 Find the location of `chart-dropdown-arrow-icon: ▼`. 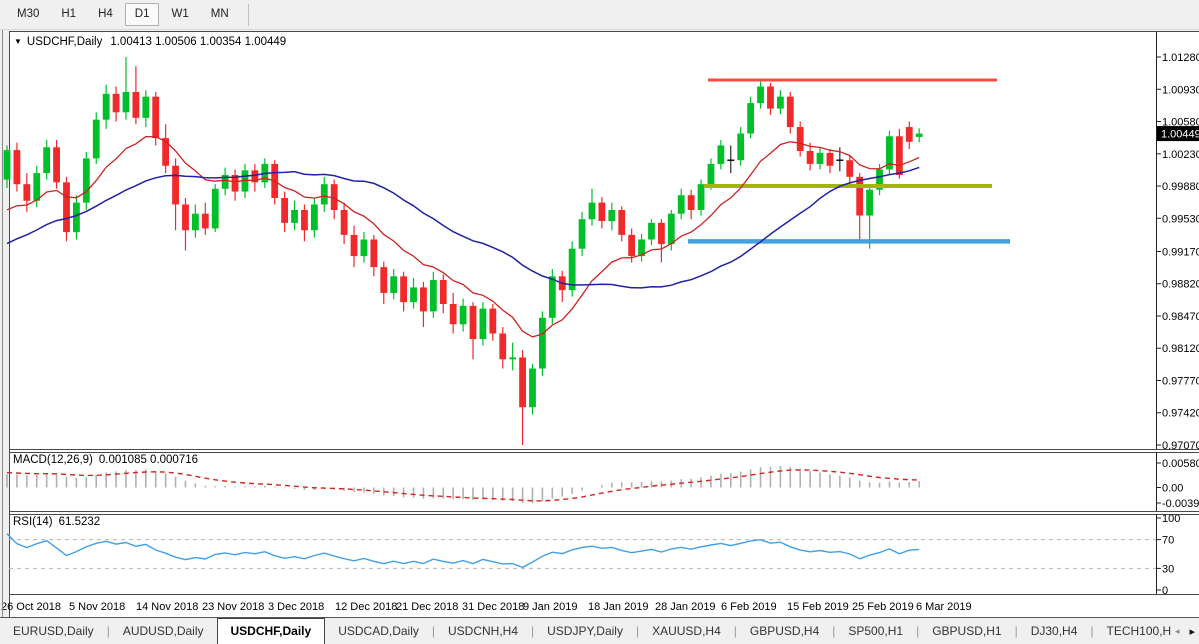

chart-dropdown-arrow-icon: ▼ is located at coordinates (18, 41).